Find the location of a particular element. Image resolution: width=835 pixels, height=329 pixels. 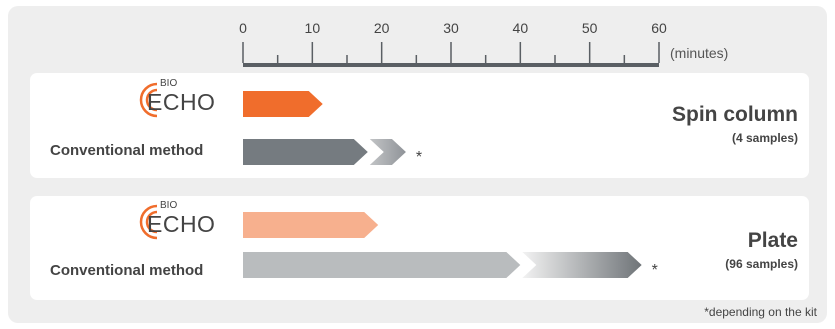

bioecho-logo-1: BIO ECHO is located at coordinates (180, 98).